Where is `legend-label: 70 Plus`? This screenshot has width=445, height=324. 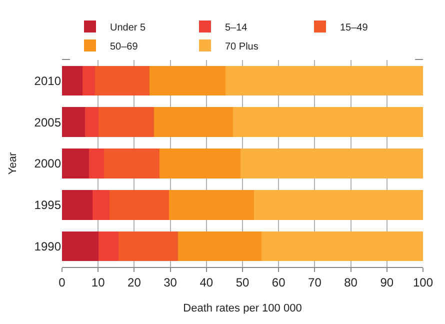
legend-label: 70 Plus is located at coordinates (241, 46).